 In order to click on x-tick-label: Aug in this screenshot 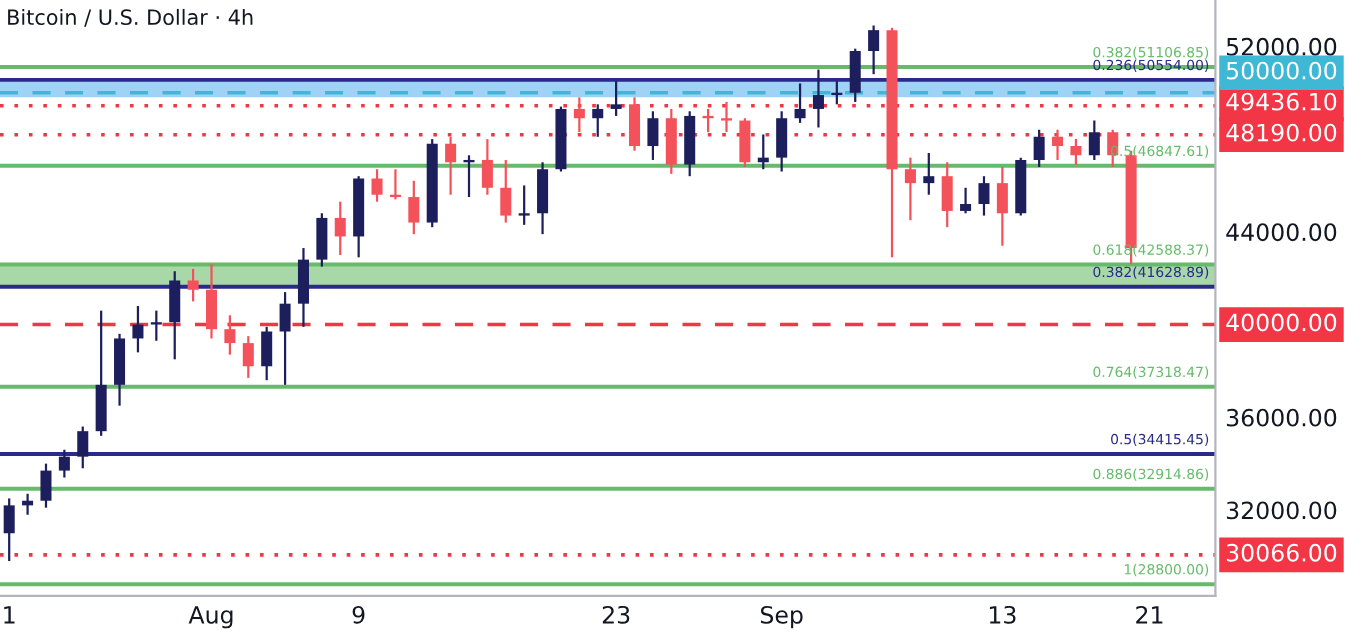, I will do `click(210, 617)`.